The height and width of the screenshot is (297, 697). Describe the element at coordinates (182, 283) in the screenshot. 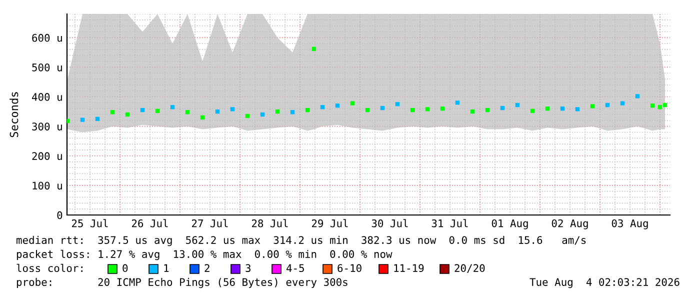

I see `text: probe: 20 ICMP Echo Pings (56 Bytes) every 300s` at that location.